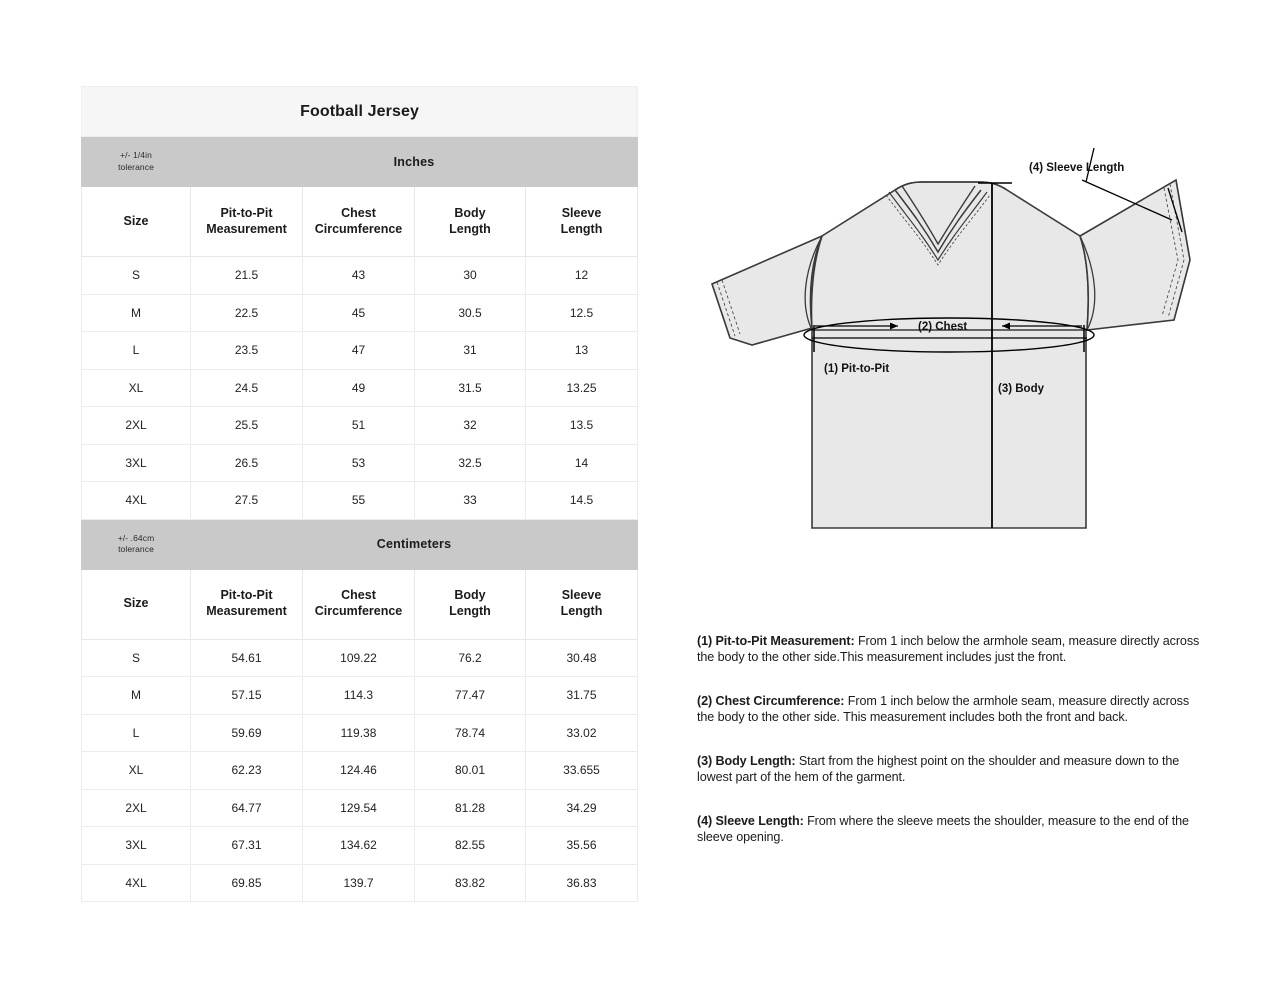  I want to click on cell-body: 32, so click(470, 425).